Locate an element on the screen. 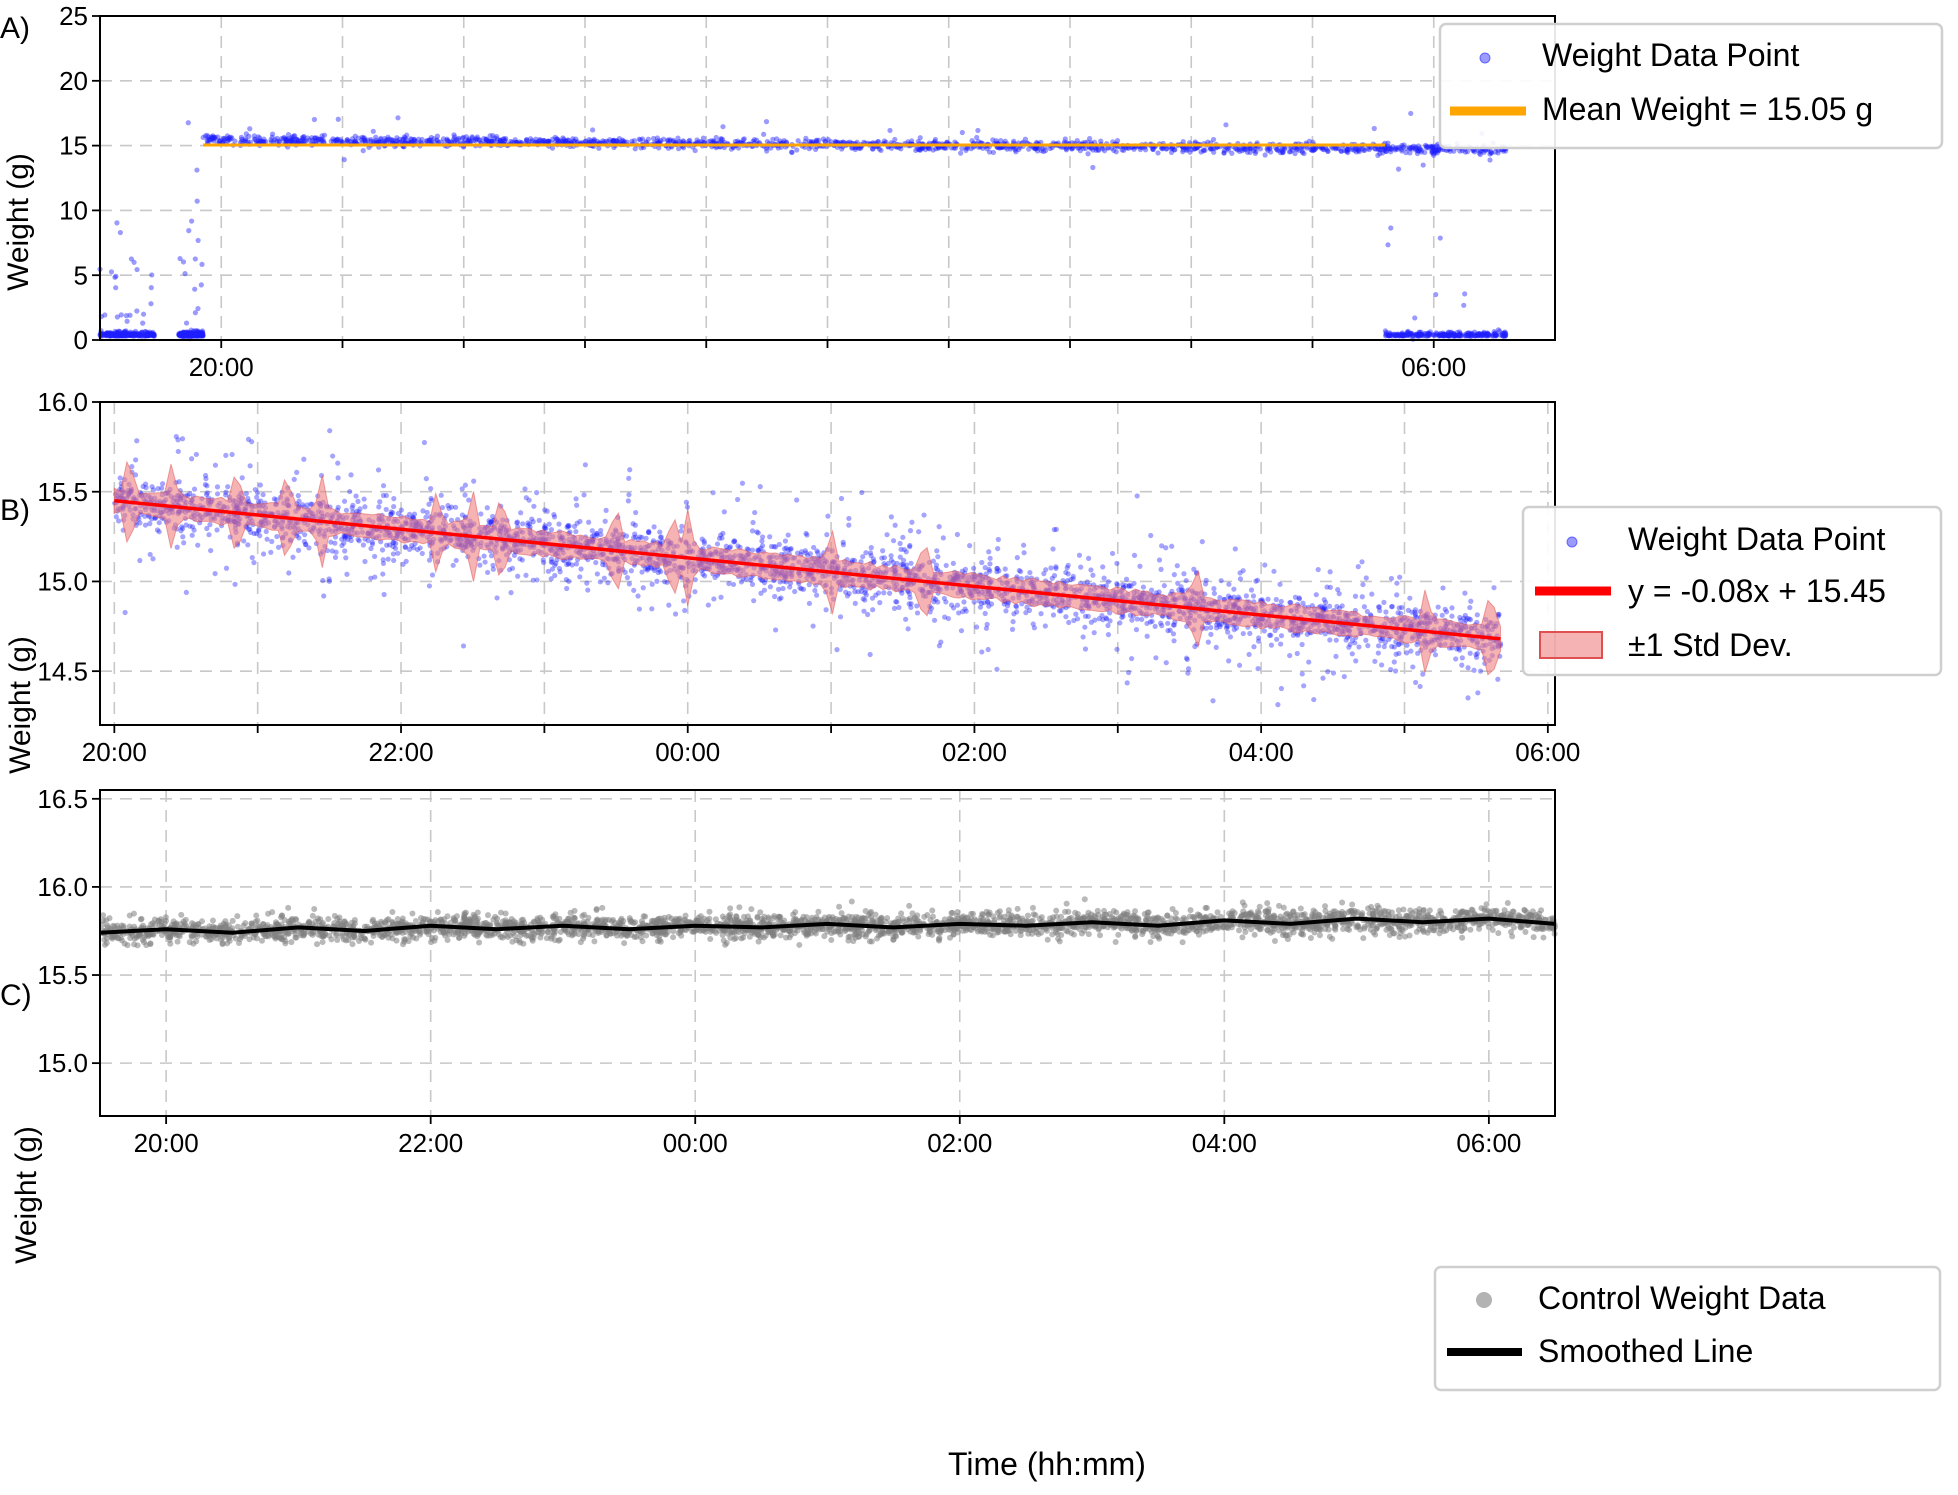 Image resolution: width=1958 pixels, height=1495 pixels. panel-b-plot-area is located at coordinates (808, 568).